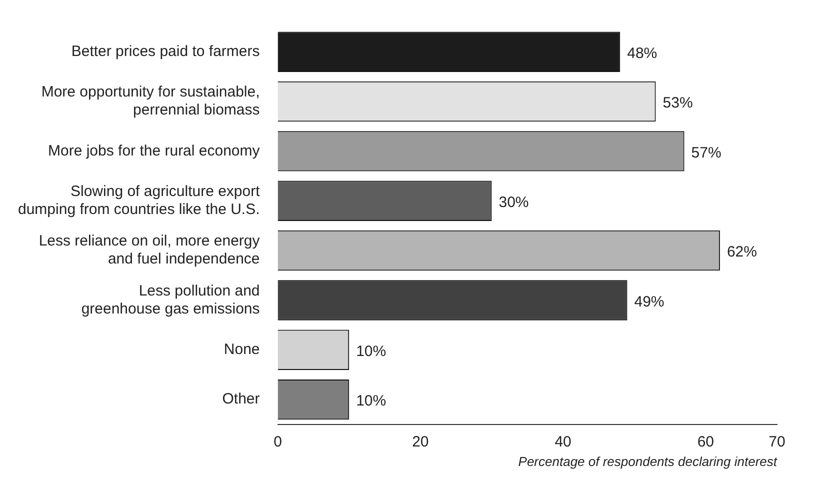  Describe the element at coordinates (242, 349) in the screenshot. I see `y-tick-label: None` at that location.